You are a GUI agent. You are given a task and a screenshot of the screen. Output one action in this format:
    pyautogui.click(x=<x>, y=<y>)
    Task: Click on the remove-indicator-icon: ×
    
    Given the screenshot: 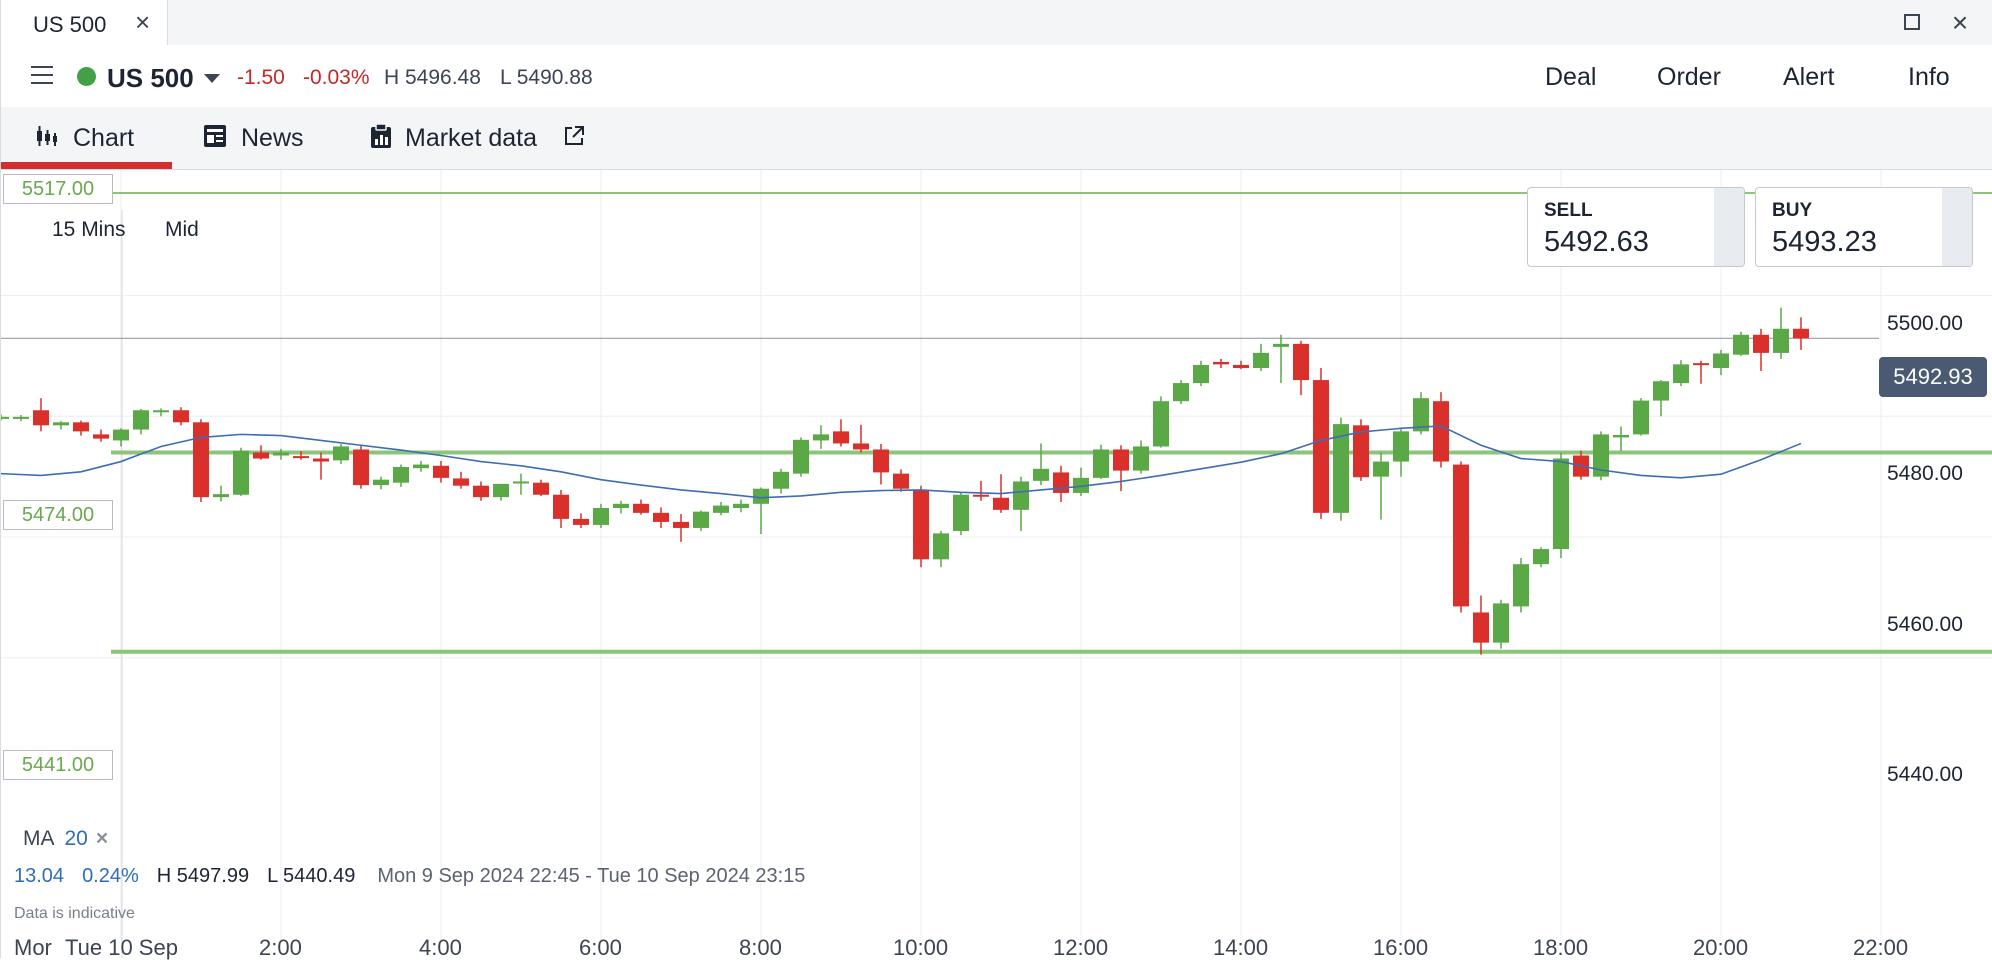 What is the action you would take?
    pyautogui.click(x=102, y=838)
    